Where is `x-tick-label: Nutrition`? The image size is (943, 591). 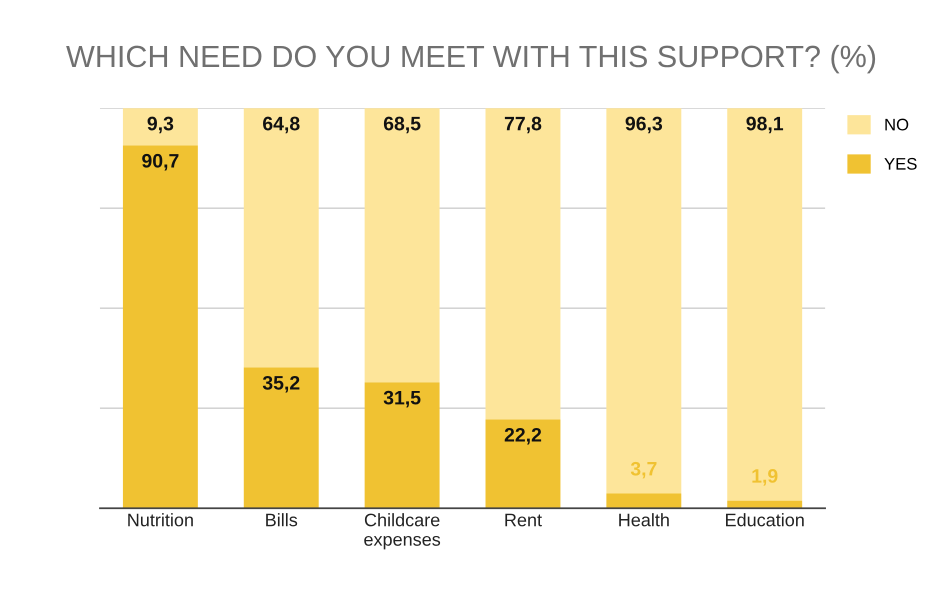 x-tick-label: Nutrition is located at coordinates (160, 519).